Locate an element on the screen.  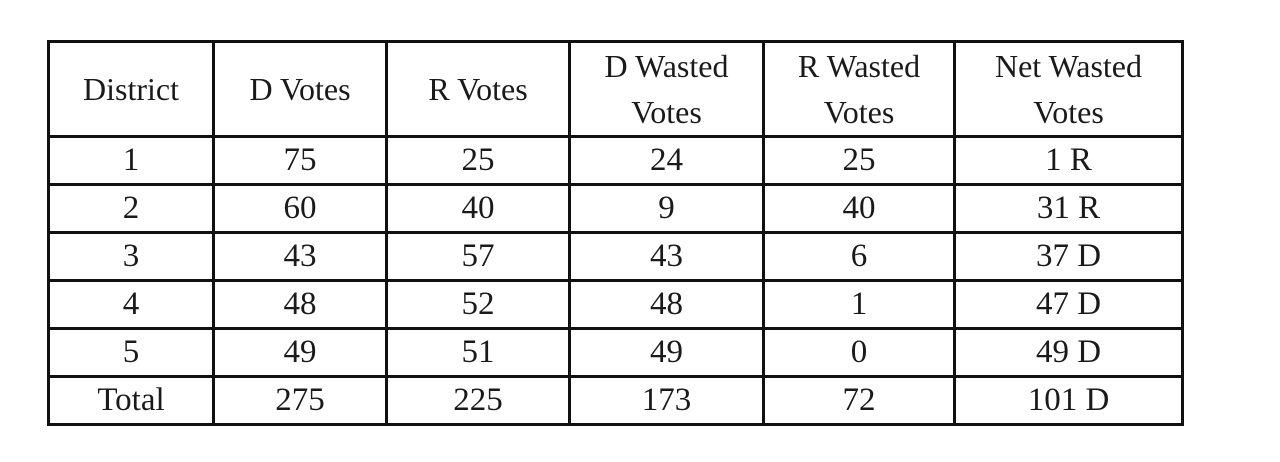
cell-d-wasted-votes: 43 is located at coordinates (666, 256).